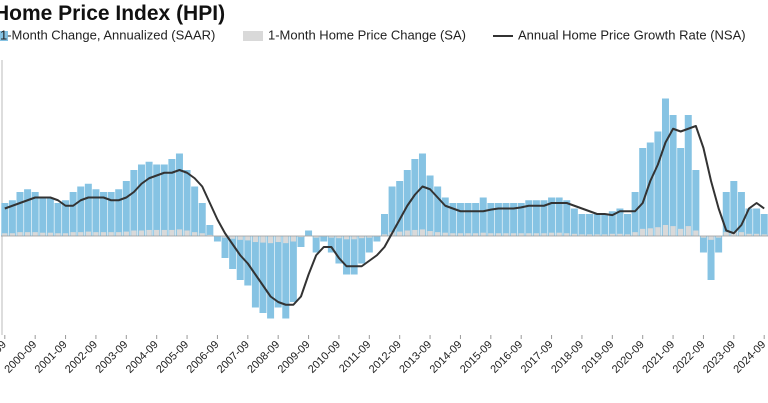 This screenshot has height=403, width=768. What do you see at coordinates (446, 357) in the screenshot?
I see `x-tick-label: 2014-09` at bounding box center [446, 357].